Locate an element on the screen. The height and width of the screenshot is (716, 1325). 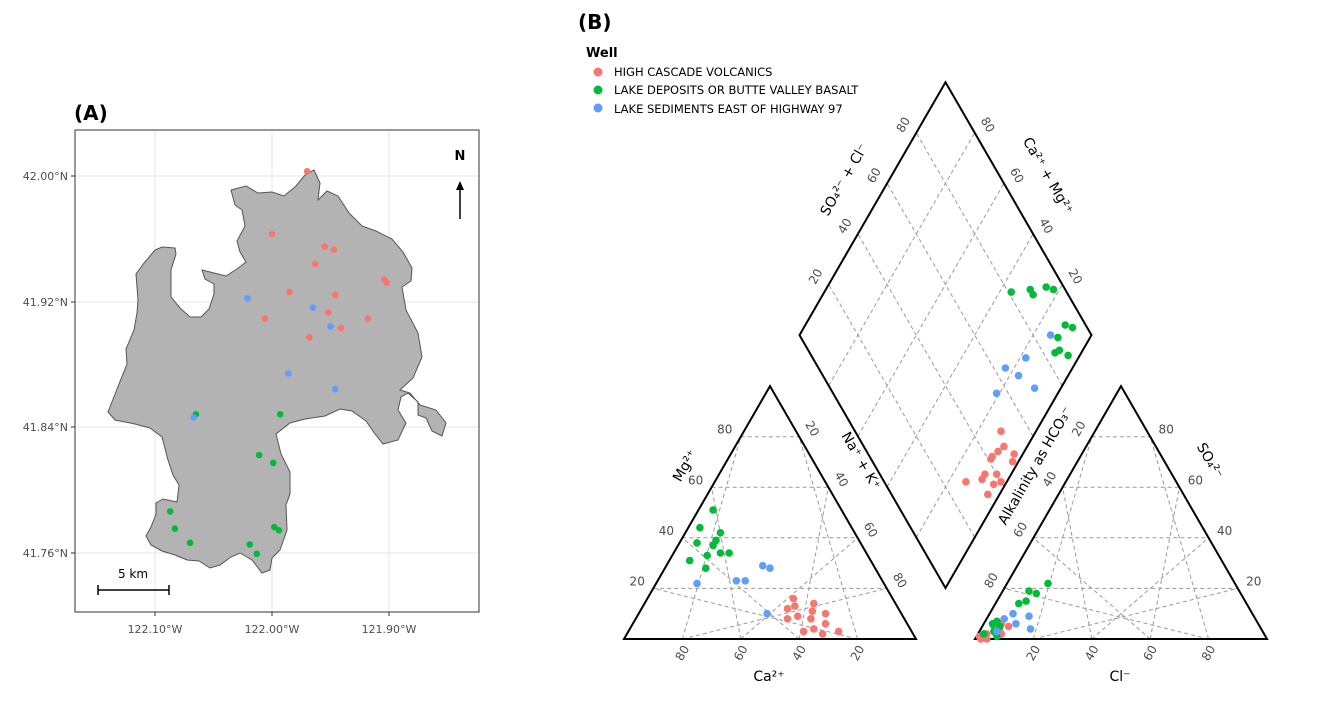
cation-left-tick-60: 60 is located at coordinates (695, 480).